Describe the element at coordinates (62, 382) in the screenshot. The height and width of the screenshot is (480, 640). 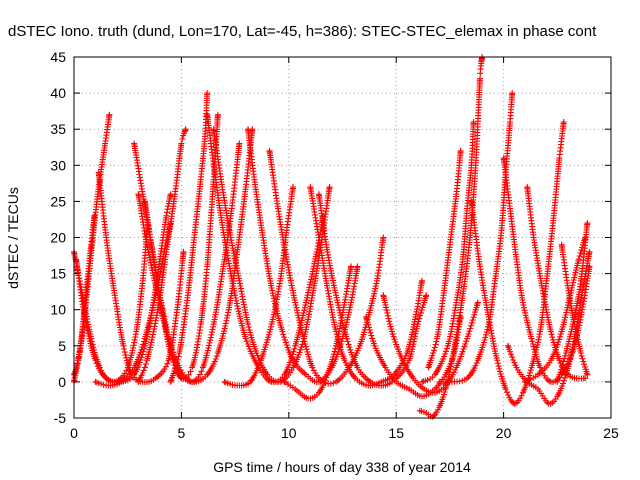
I see `y-tick-label: 0` at that location.